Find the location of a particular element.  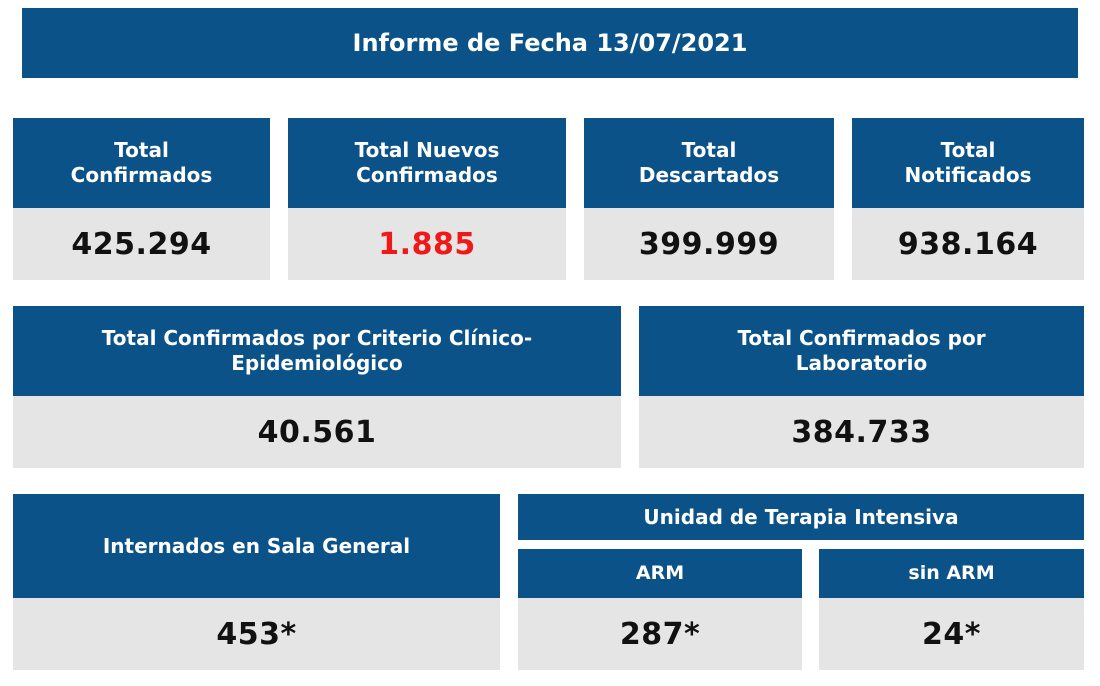

card-value: 453* is located at coordinates (256, 634).